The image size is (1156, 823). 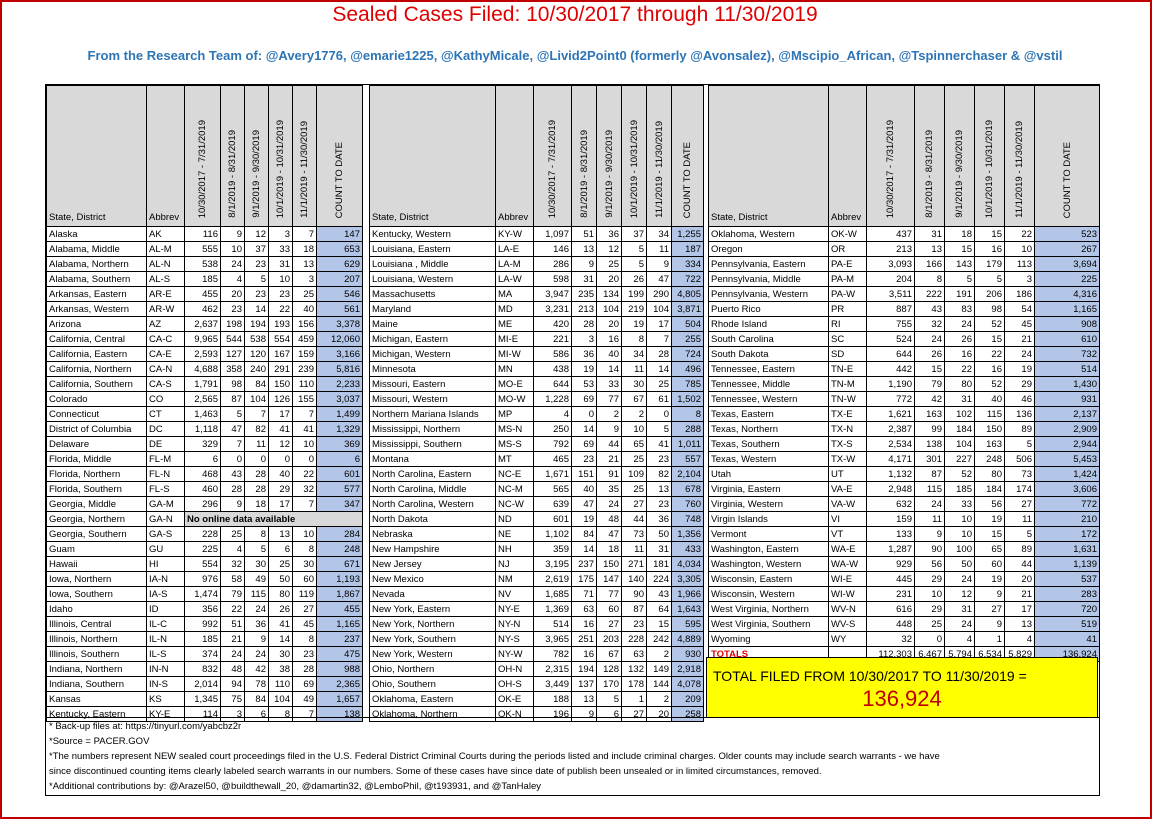 I want to click on district-abbrev: NM, so click(x=514, y=579).